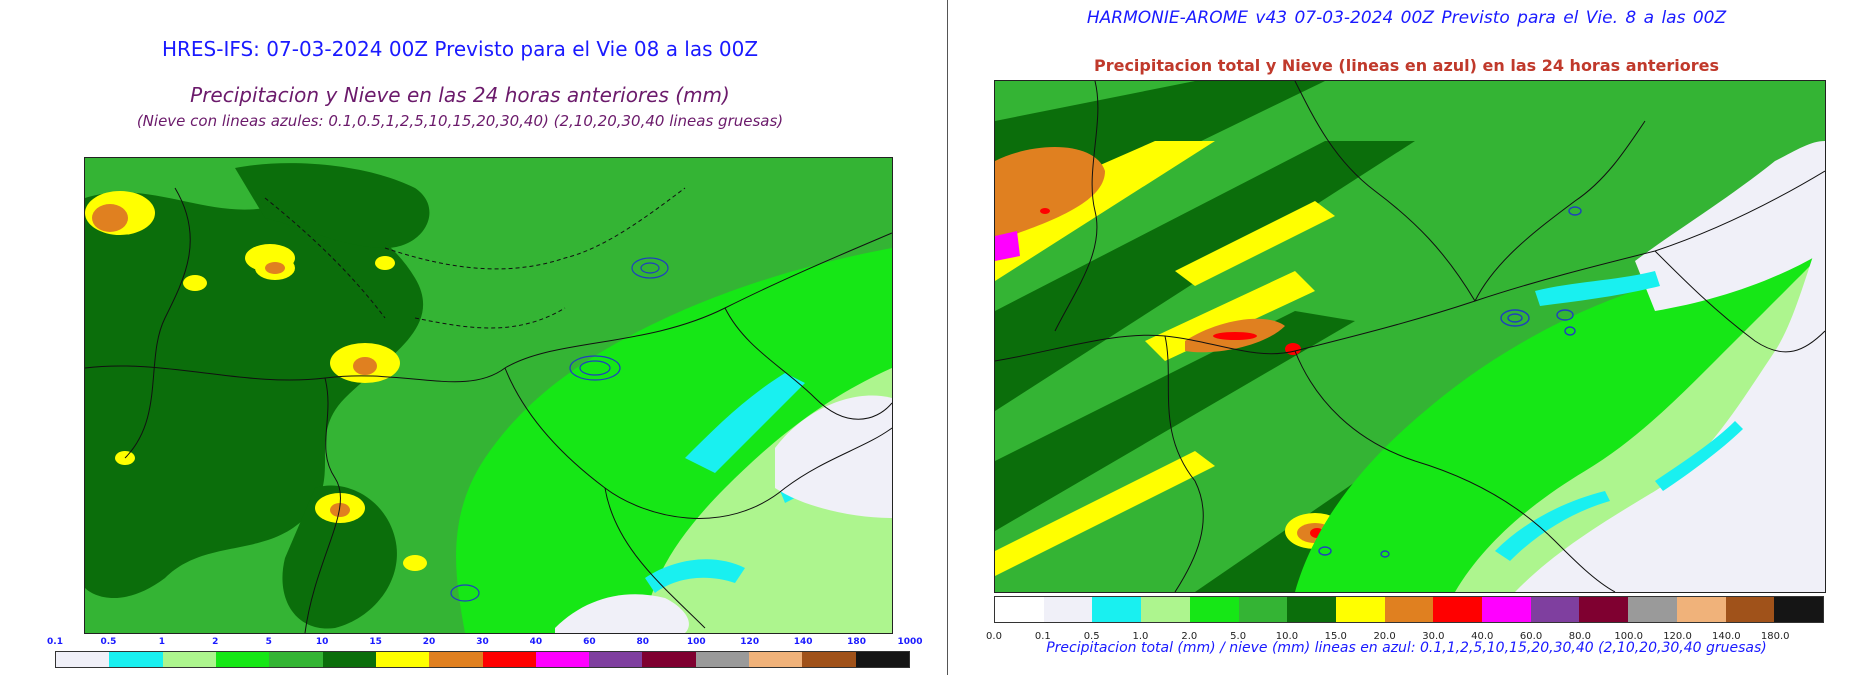 This screenshot has height=675, width=1864. Describe the element at coordinates (339, 557) in the screenshot. I see `map-dark-green-south` at that location.